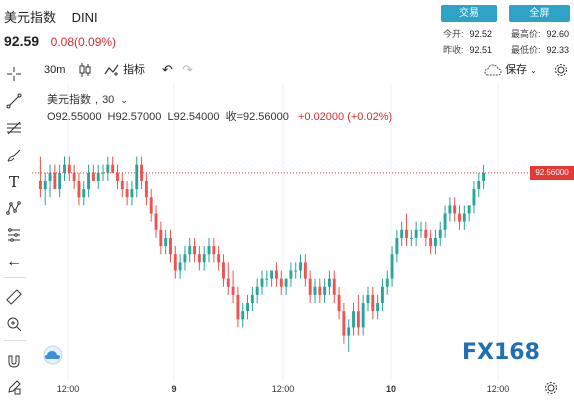  Describe the element at coordinates (551, 390) in the screenshot. I see `axis-settings-icon` at that location.